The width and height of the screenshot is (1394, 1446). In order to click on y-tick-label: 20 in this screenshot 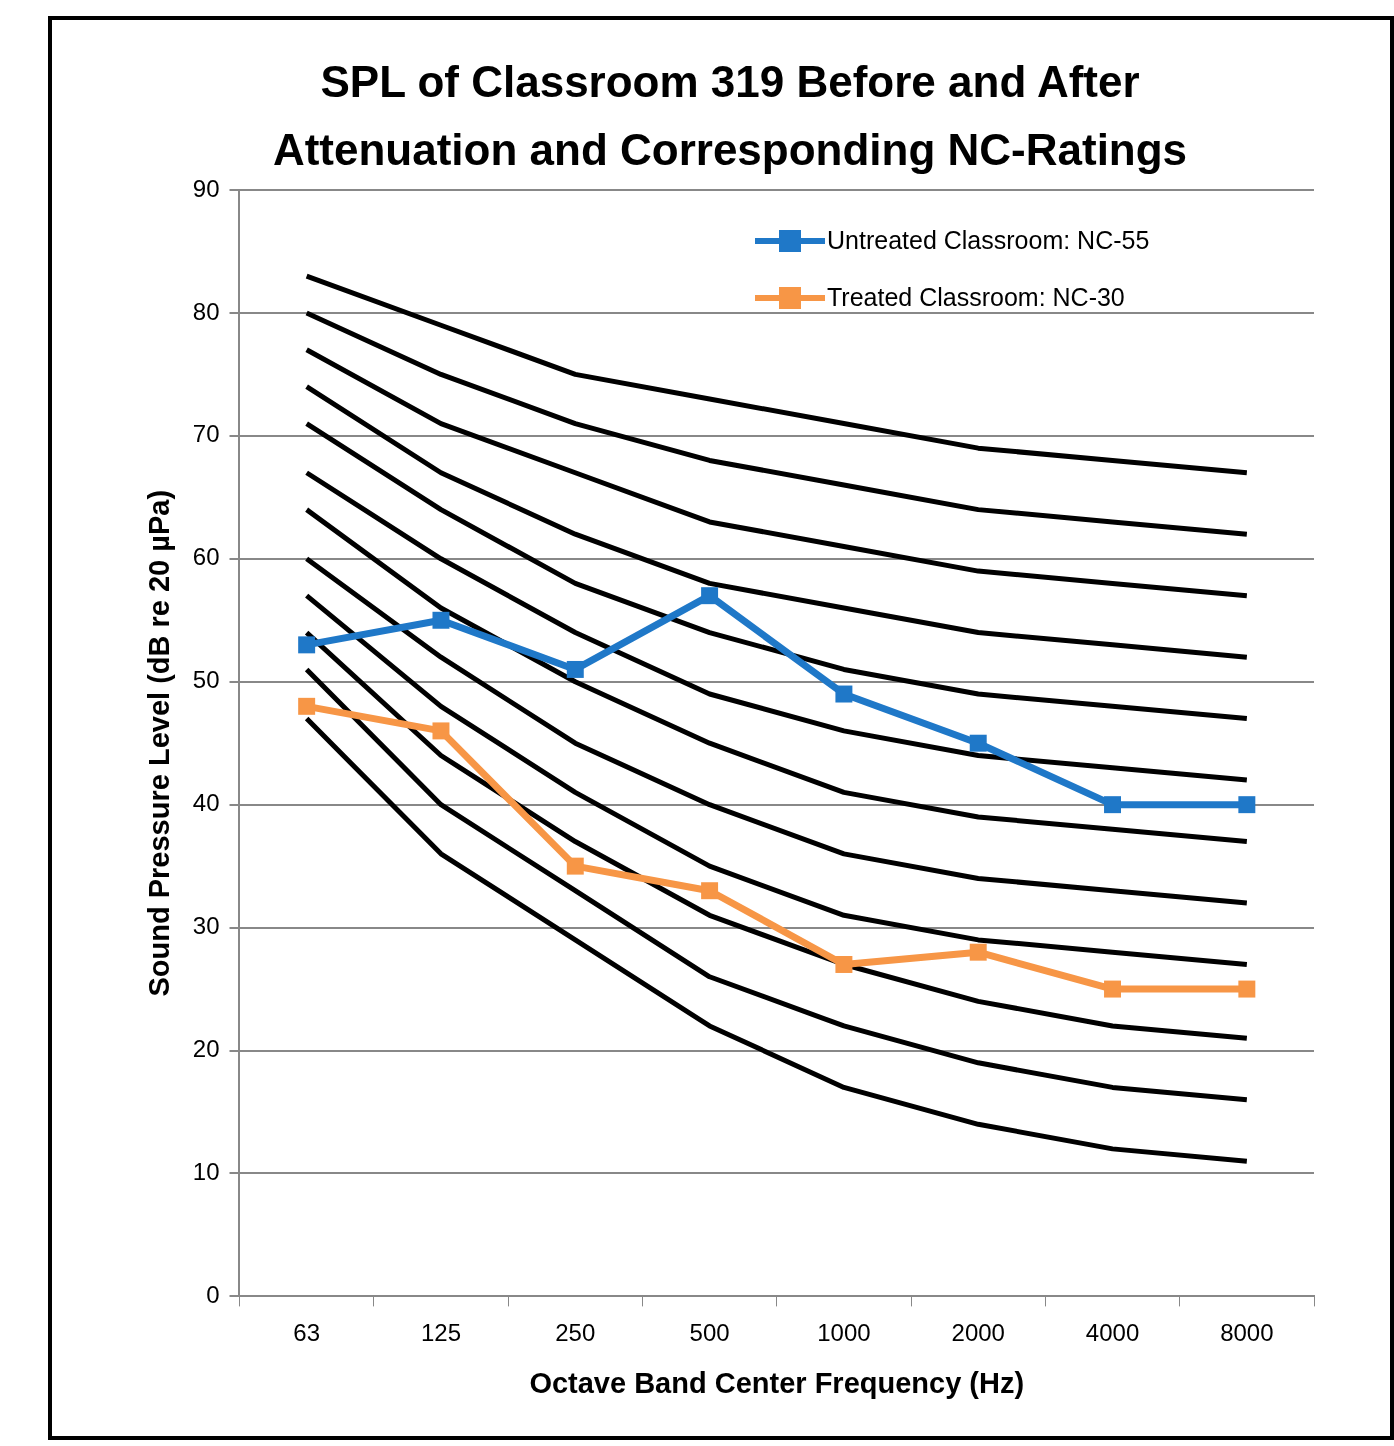, I will do `click(206, 1049)`.